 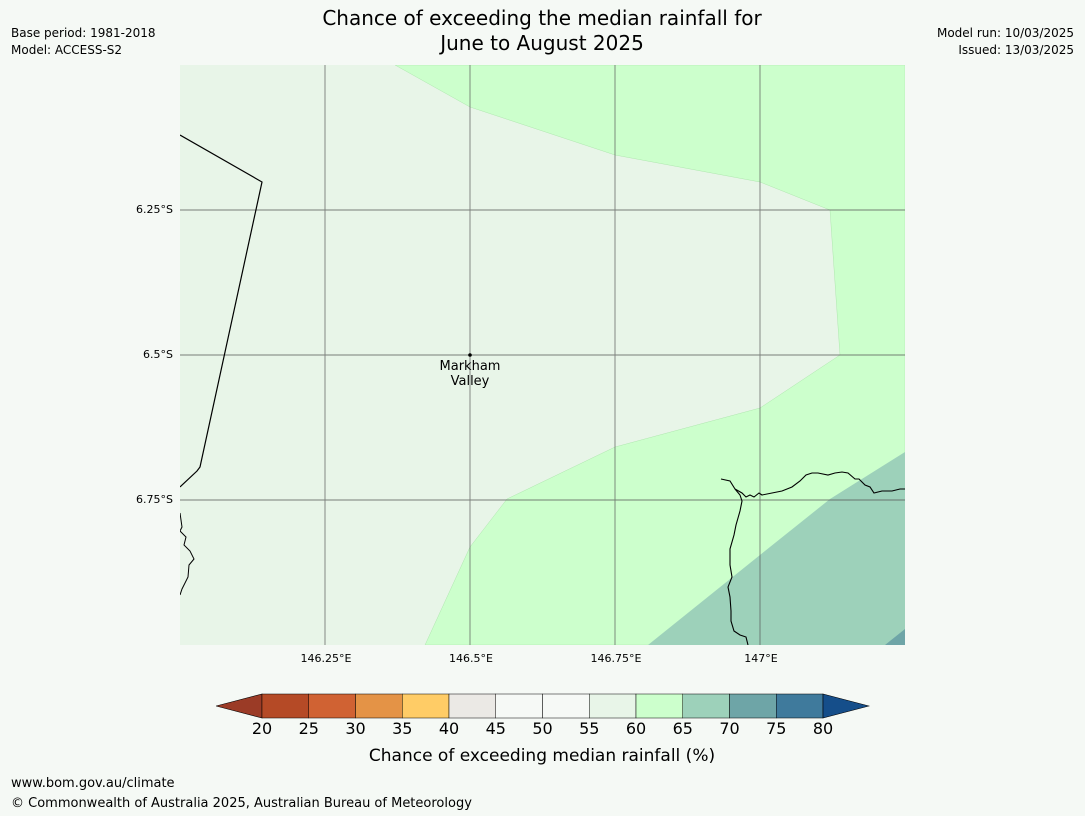 I want to click on colorbar-tick-25: 25, so click(x=308, y=728).